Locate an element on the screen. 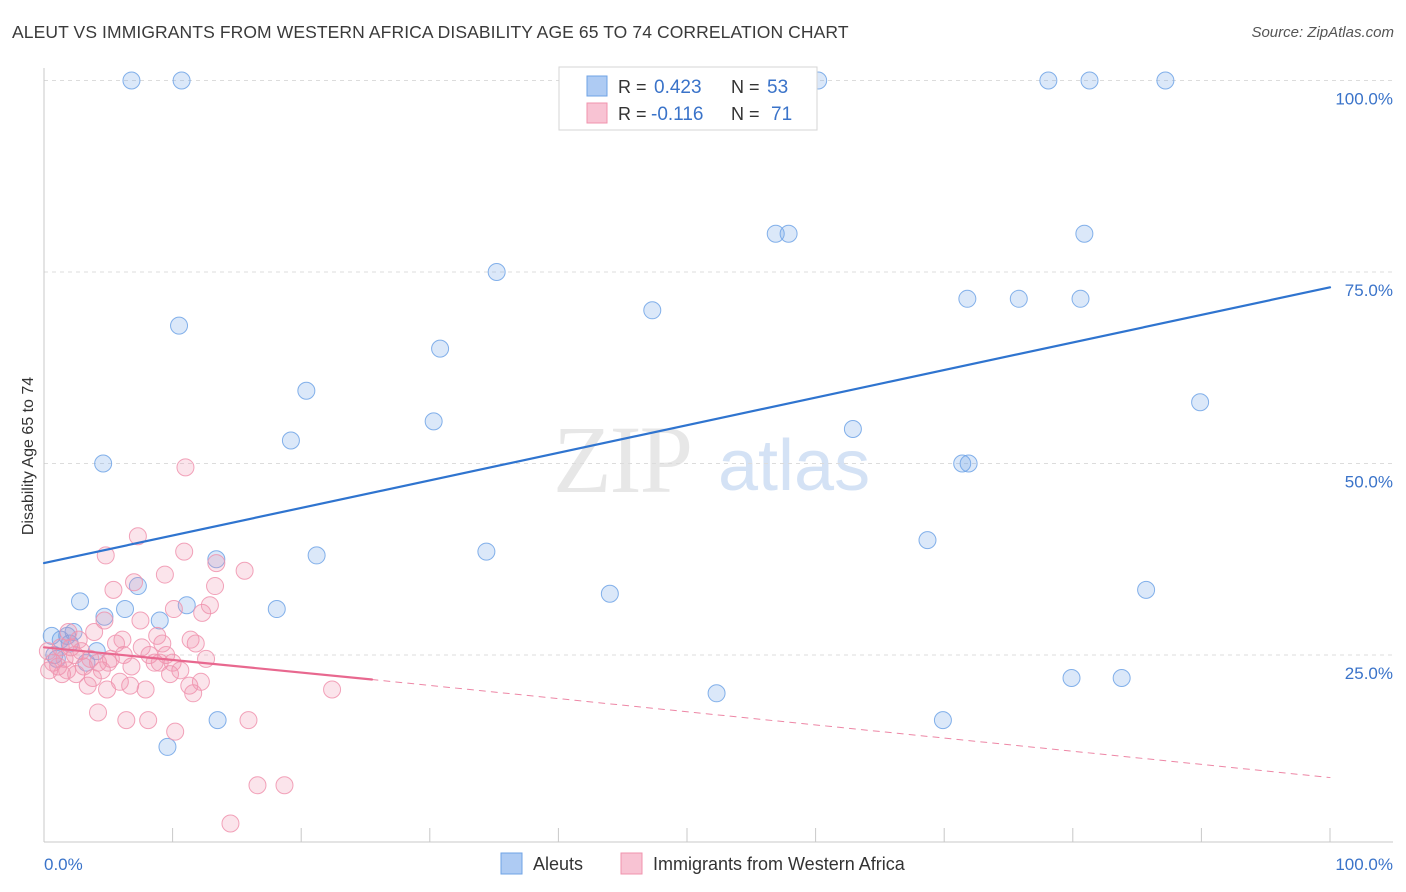 The height and width of the screenshot is (892, 1406). y-tick-label-25: 25.0% is located at coordinates (1369, 673).